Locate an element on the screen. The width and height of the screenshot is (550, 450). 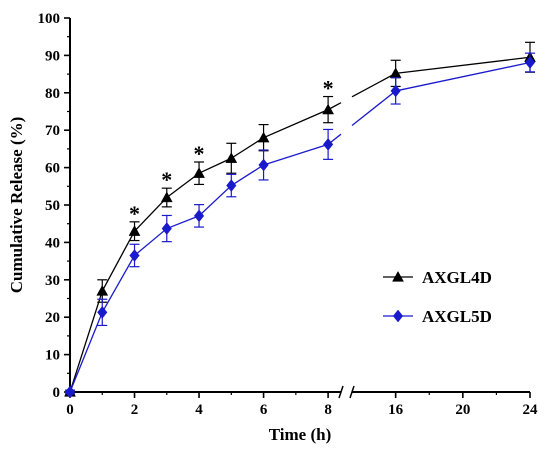
y-tick-label: 40 is located at coordinates (52, 243).